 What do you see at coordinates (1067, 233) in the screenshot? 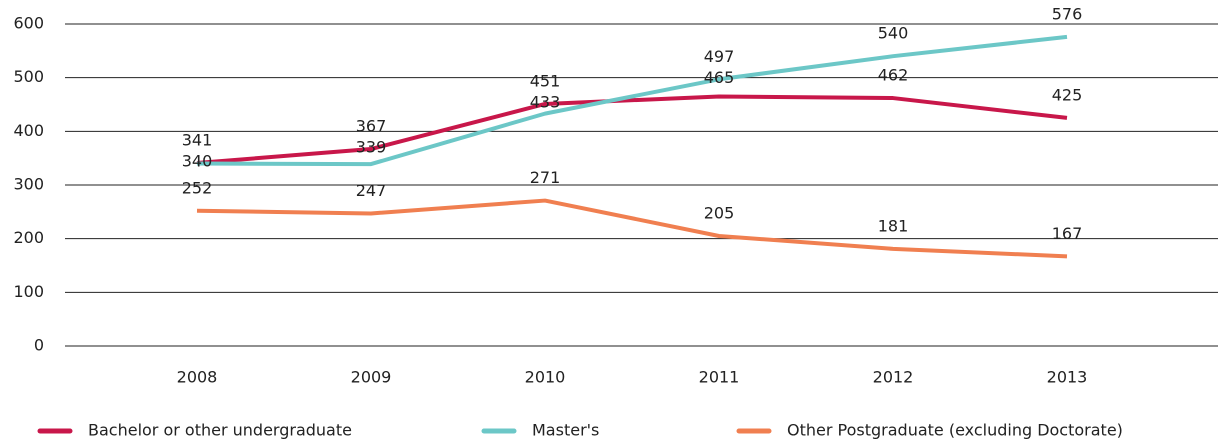
I see `data-label: 167` at bounding box center [1067, 233].